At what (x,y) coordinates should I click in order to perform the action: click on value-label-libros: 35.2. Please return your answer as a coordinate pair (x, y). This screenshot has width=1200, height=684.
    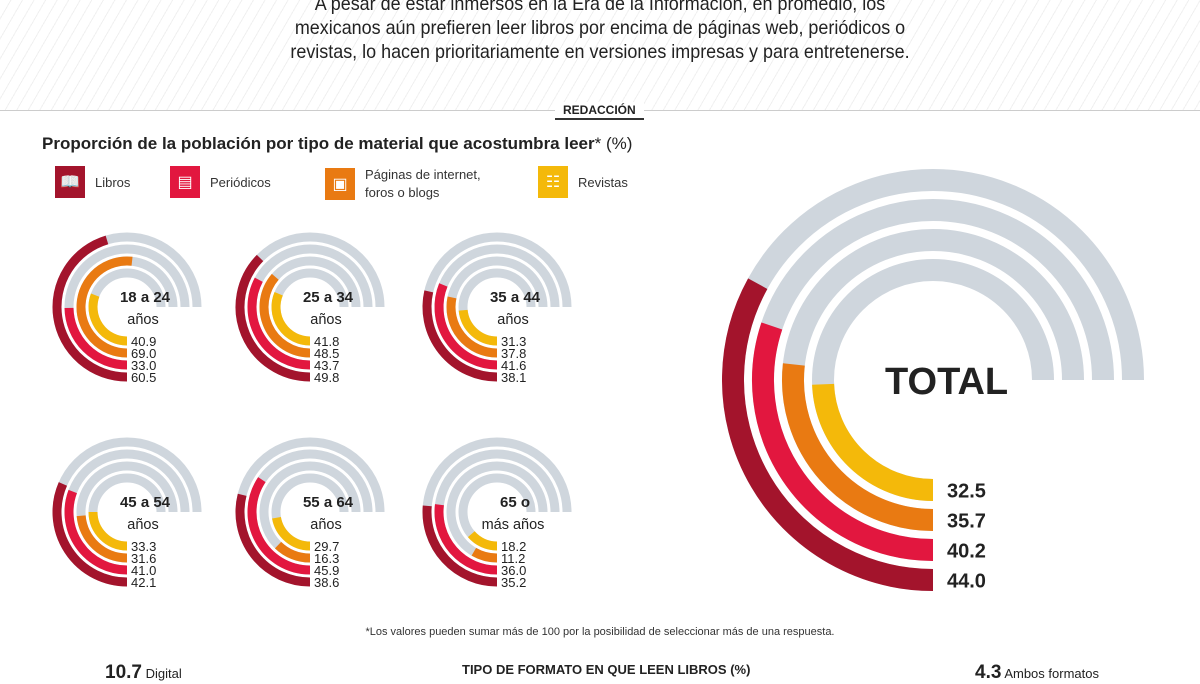
    Looking at the image, I should click on (513, 582).